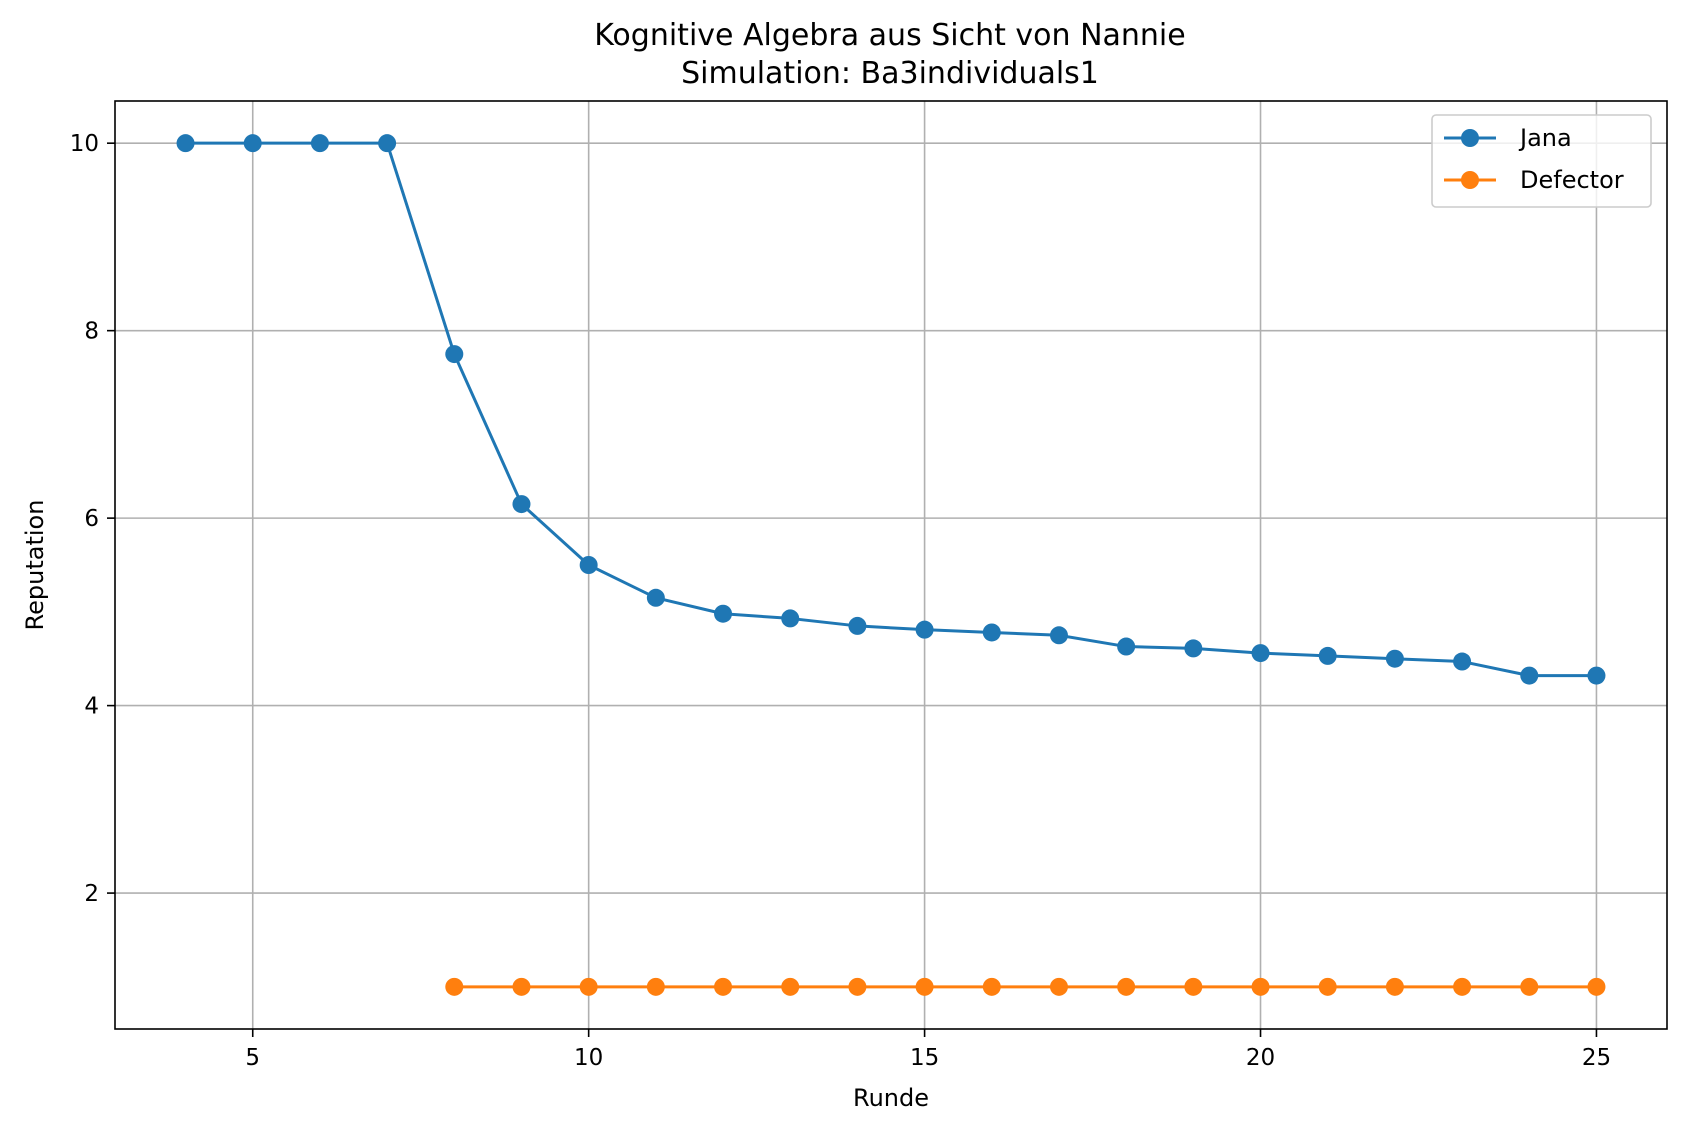 The width and height of the screenshot is (1683, 1131). I want to click on legend: Jana Defector, so click(1541, 161).